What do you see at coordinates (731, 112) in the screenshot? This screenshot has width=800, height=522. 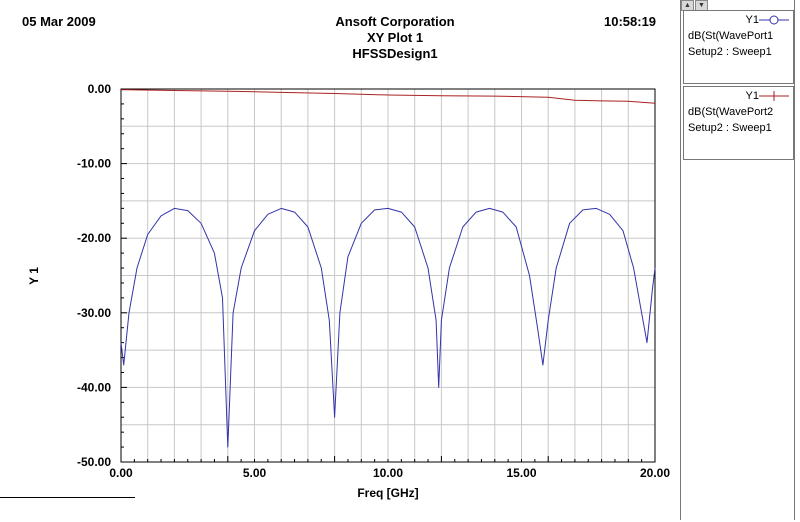 I see `legend-trace-name: dB(St(WavePort2` at bounding box center [731, 112].